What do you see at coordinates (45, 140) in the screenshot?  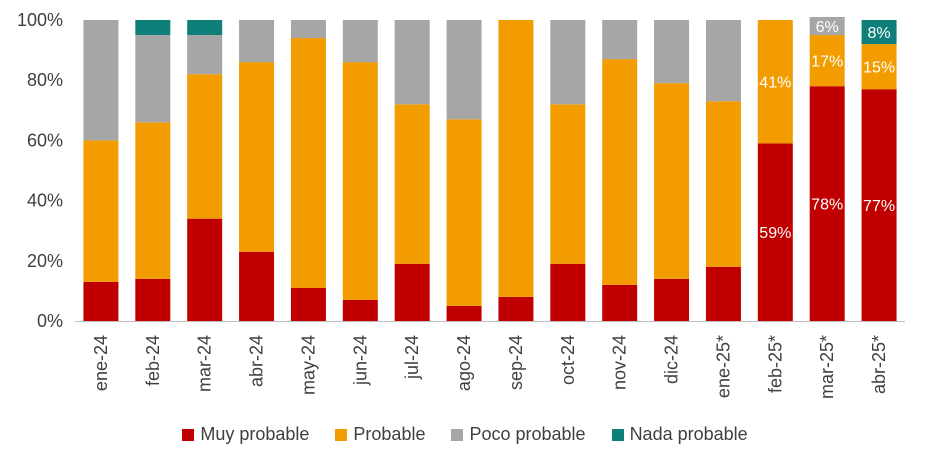 I see `y-tick-label: 60%` at bounding box center [45, 140].